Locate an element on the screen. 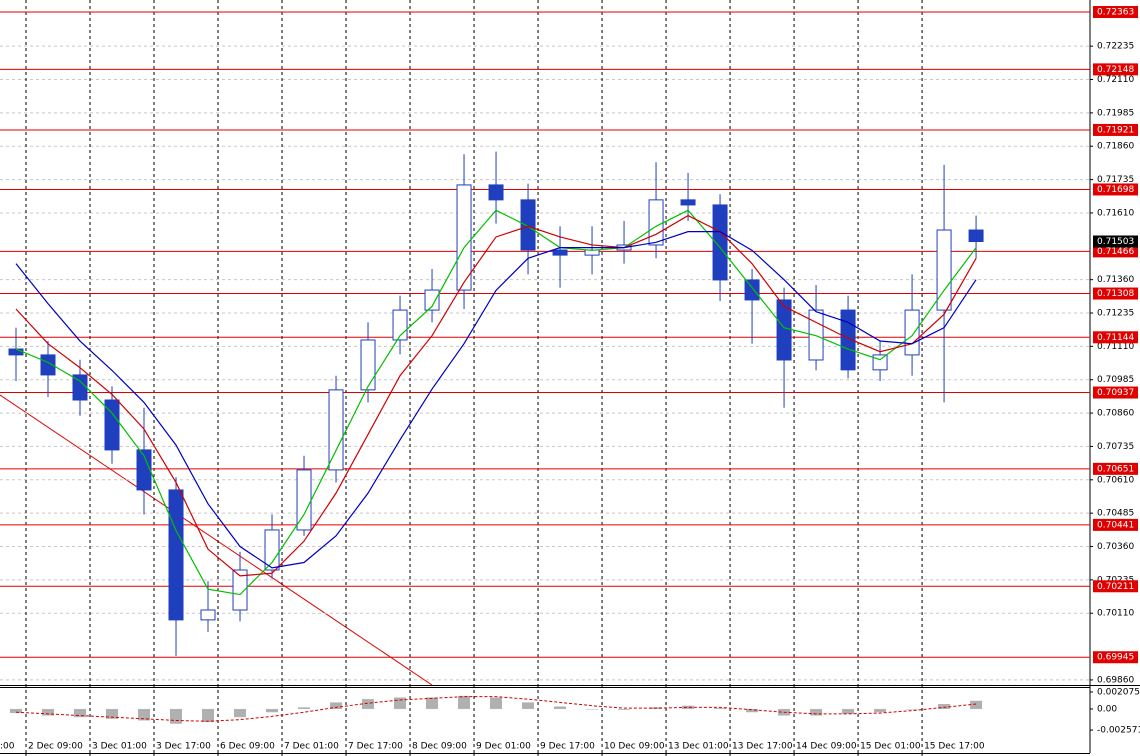 This screenshot has height=756, width=1140. level-label: 0.71466 is located at coordinates (1115, 252).